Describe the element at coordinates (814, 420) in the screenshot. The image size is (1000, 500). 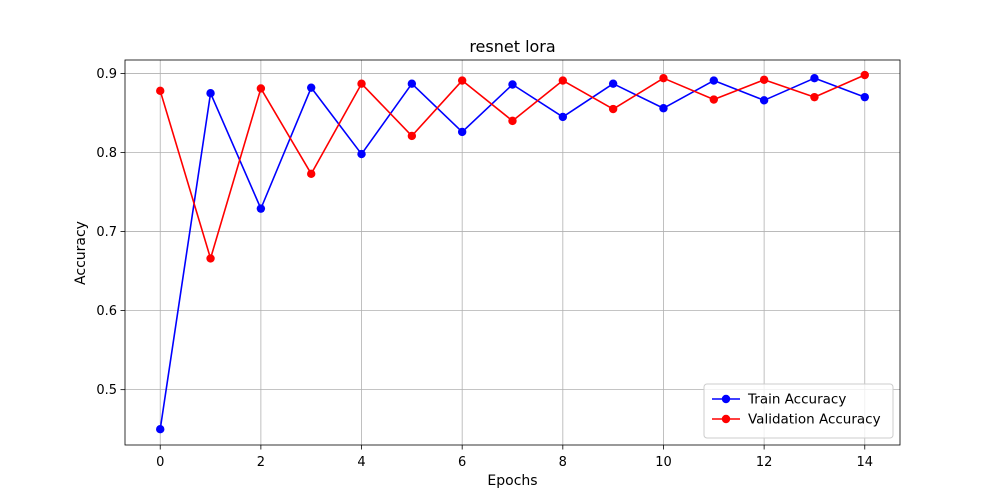
I see `legend-label: Validation Accuracy` at that location.